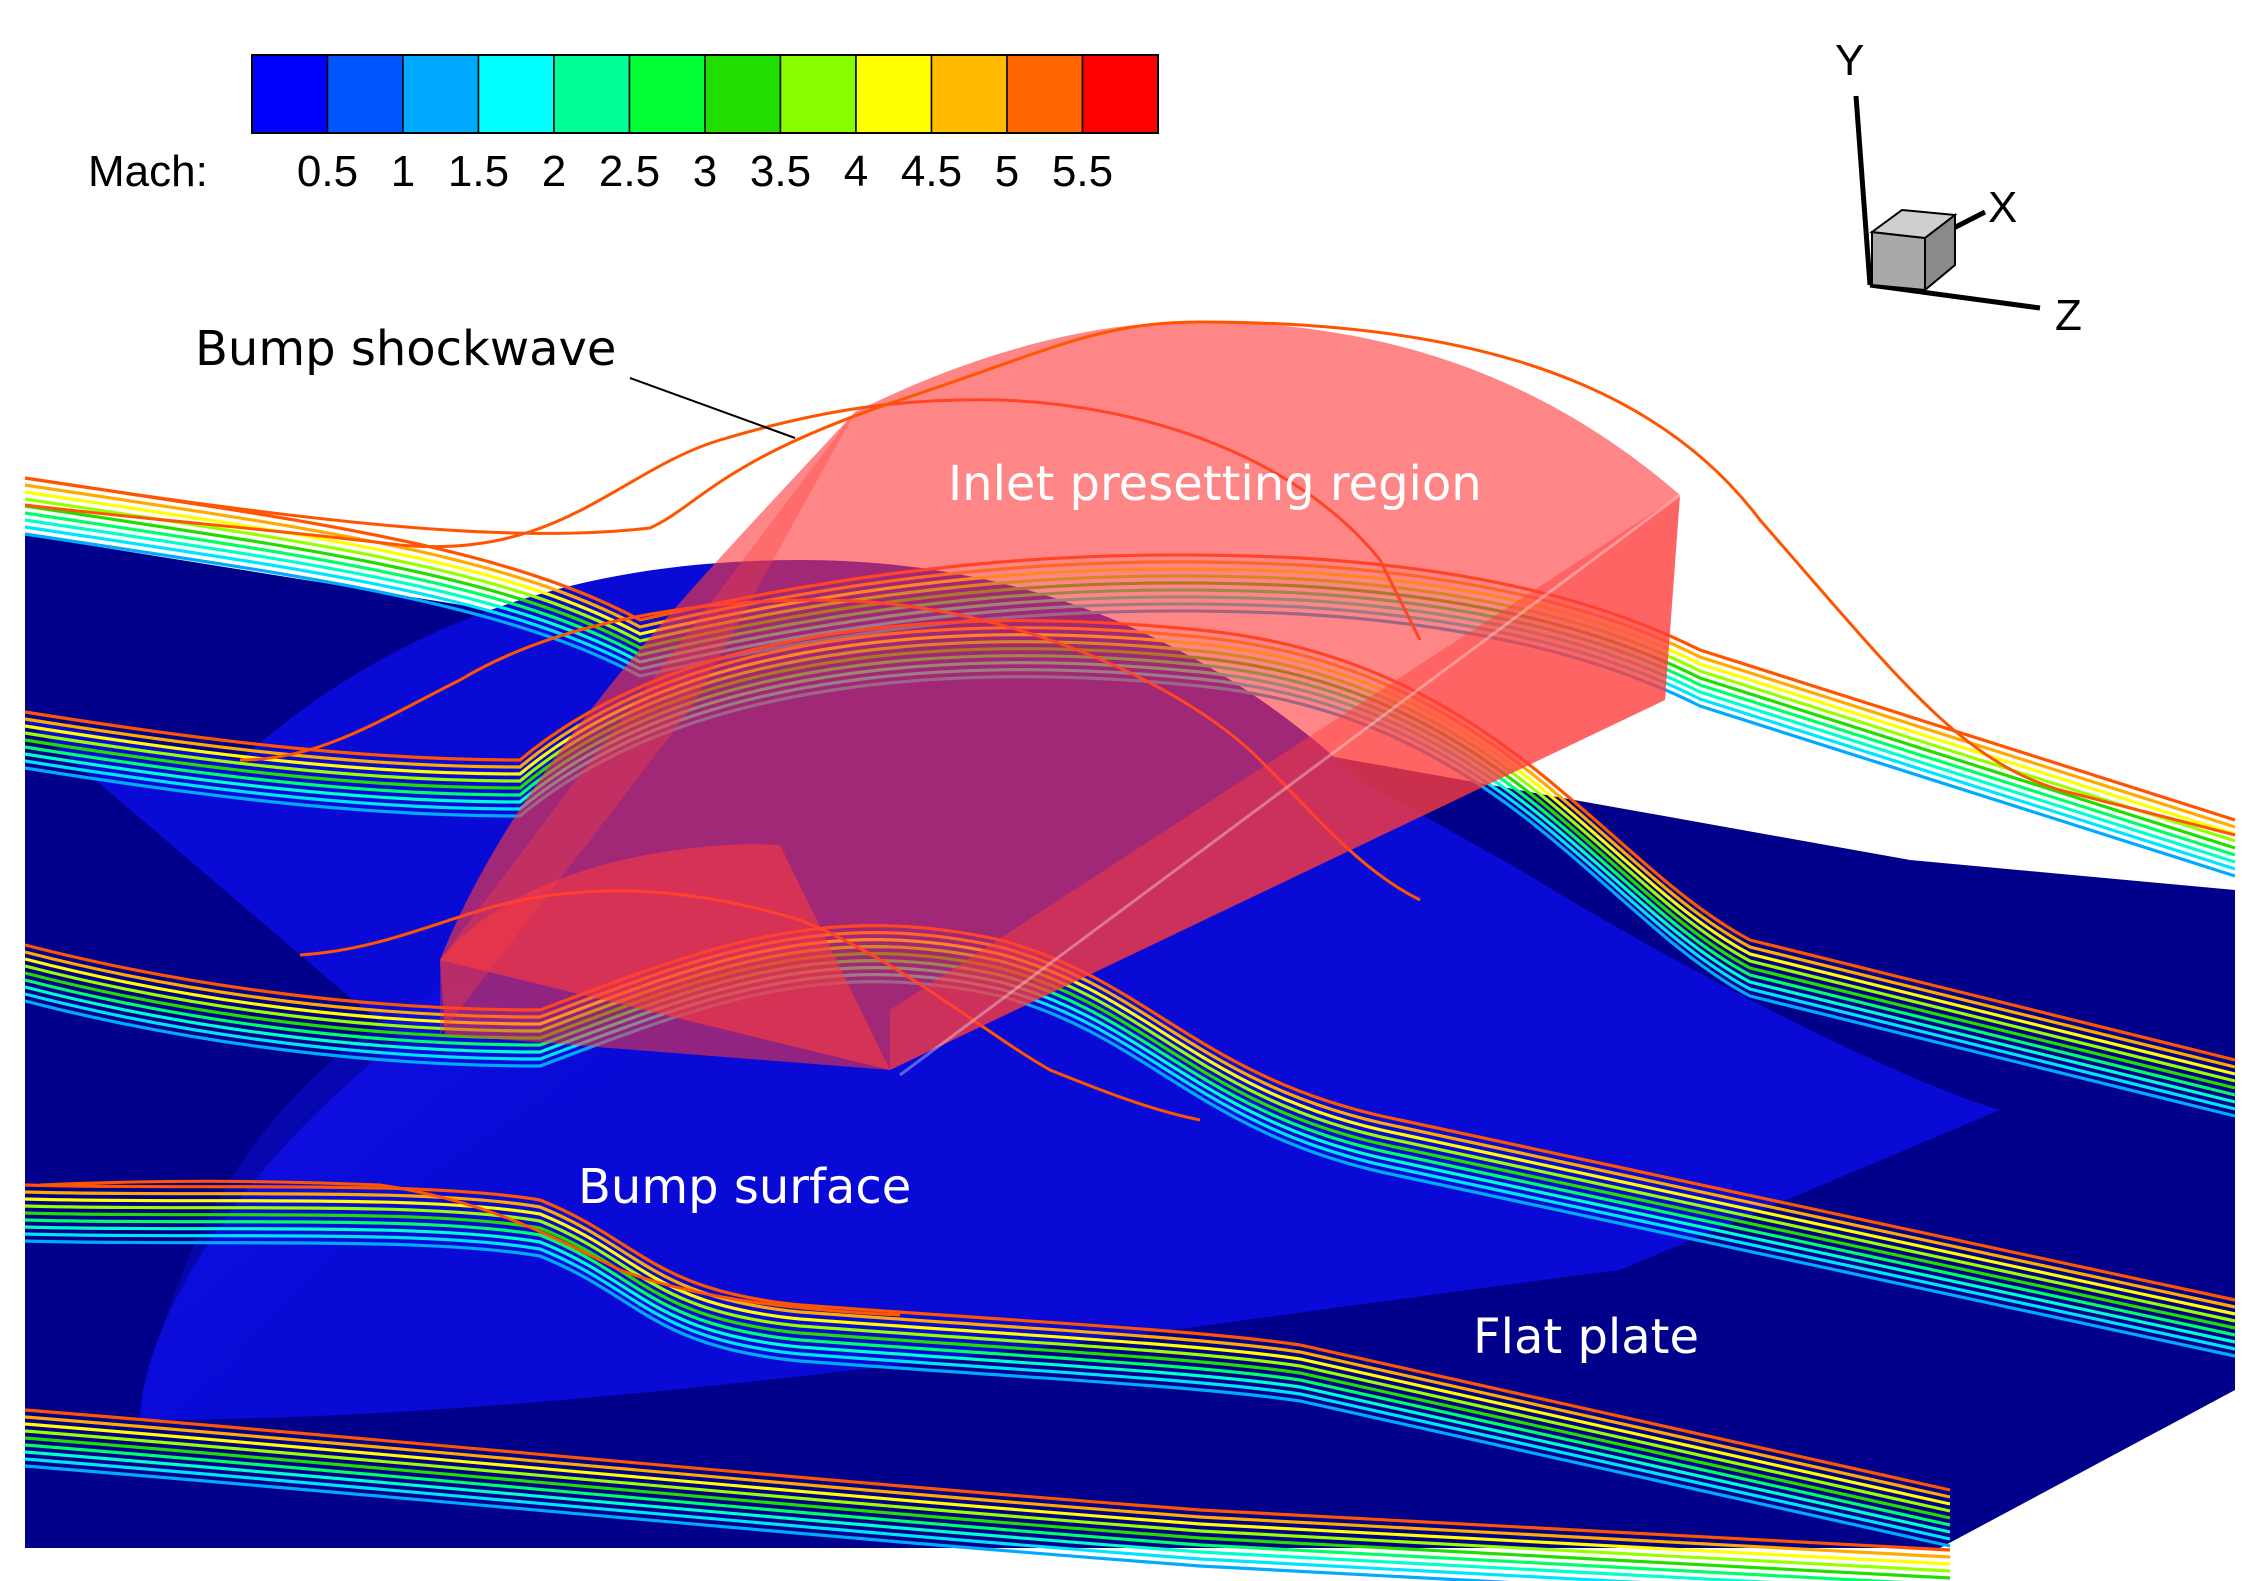 The width and height of the screenshot is (2264, 1581). I want to click on z-axis-line, so click(1955, 296).